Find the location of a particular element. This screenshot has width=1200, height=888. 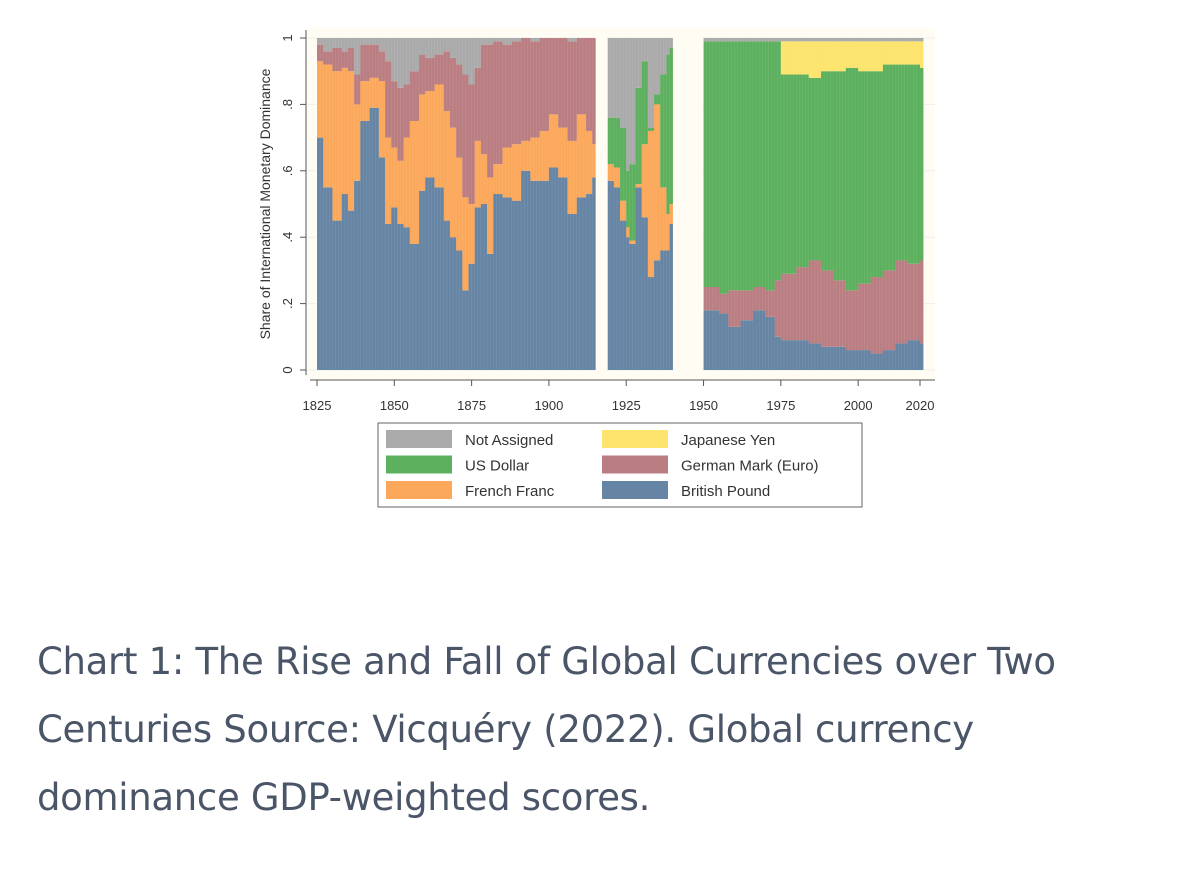

legend-label: German Mark (Euro) is located at coordinates (750, 466).